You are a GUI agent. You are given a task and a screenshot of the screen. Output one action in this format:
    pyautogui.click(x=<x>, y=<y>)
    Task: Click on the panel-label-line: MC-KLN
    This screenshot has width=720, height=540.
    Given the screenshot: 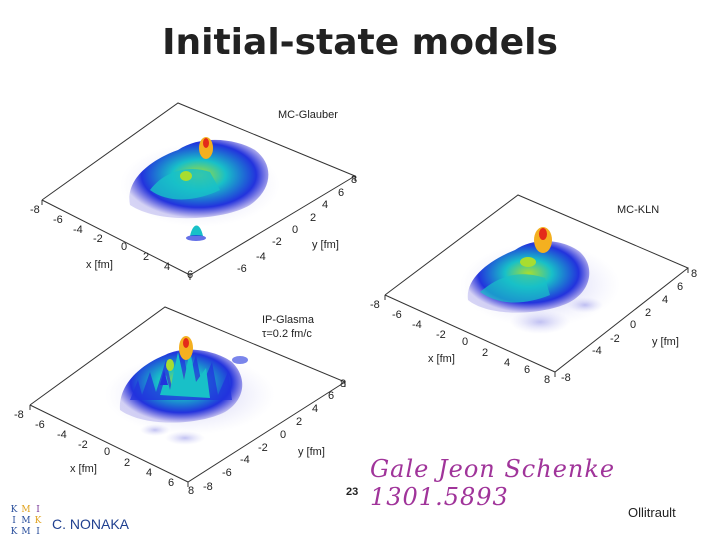 What is the action you would take?
    pyautogui.click(x=638, y=210)
    